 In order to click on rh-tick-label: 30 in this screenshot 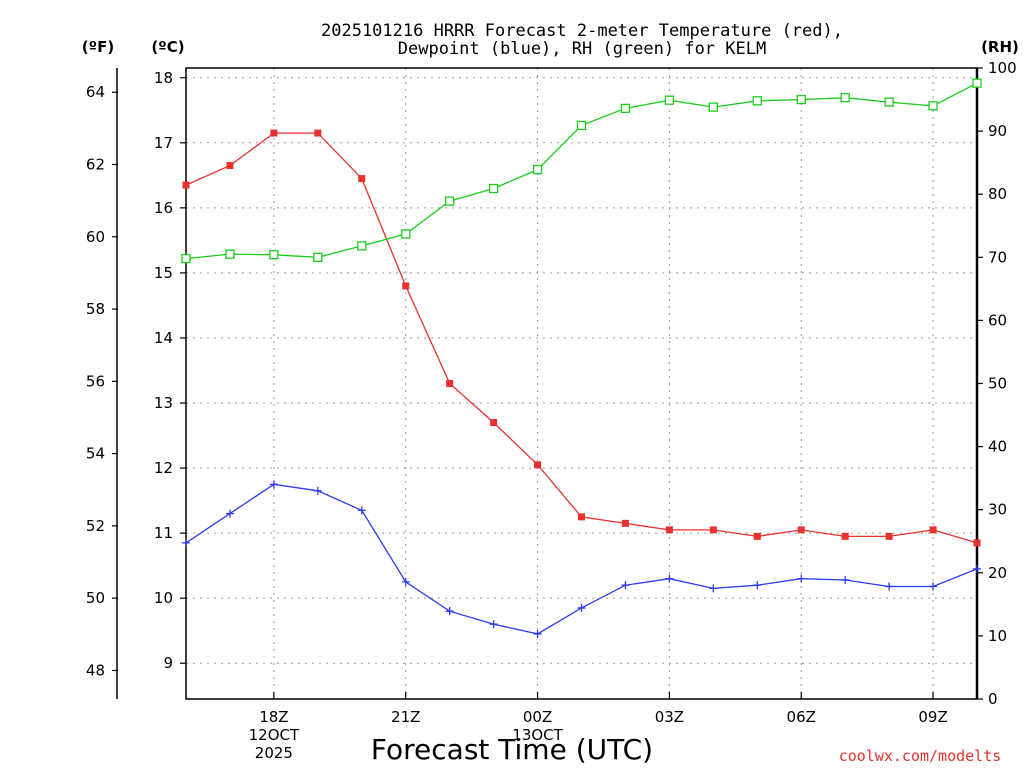, I will do `click(997, 510)`.